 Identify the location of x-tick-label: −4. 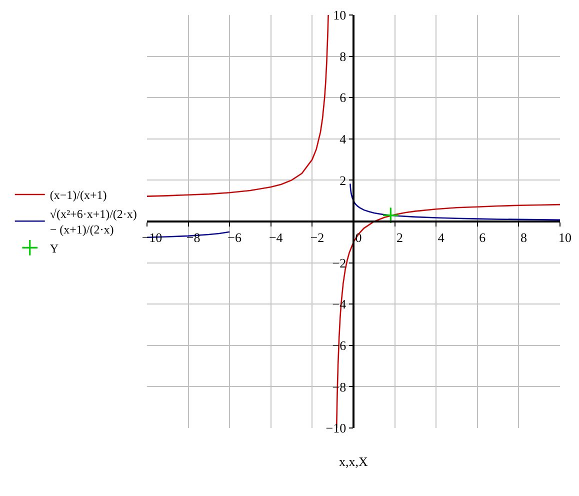
(276, 237).